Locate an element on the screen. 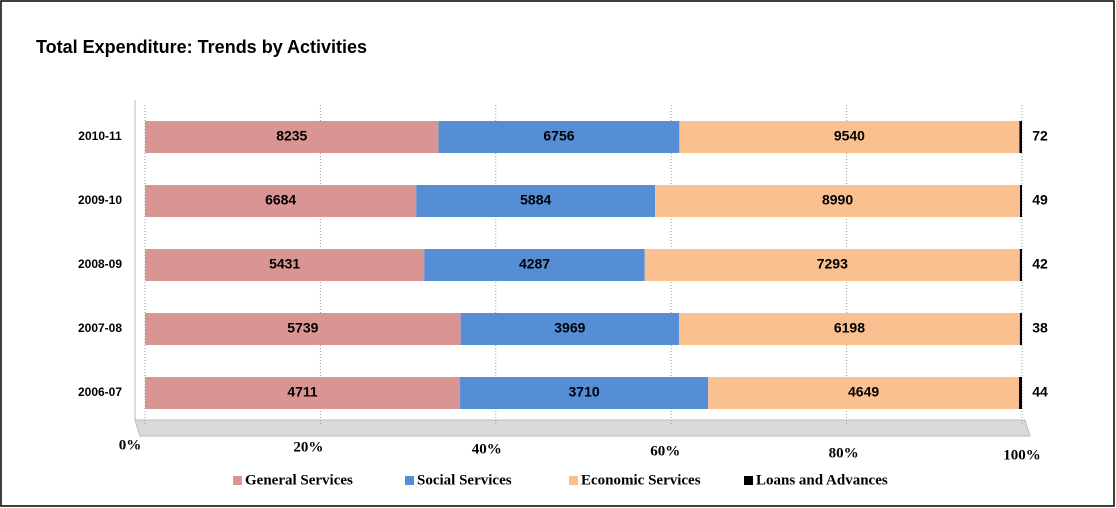  x-tick-label: 40% is located at coordinates (487, 449).